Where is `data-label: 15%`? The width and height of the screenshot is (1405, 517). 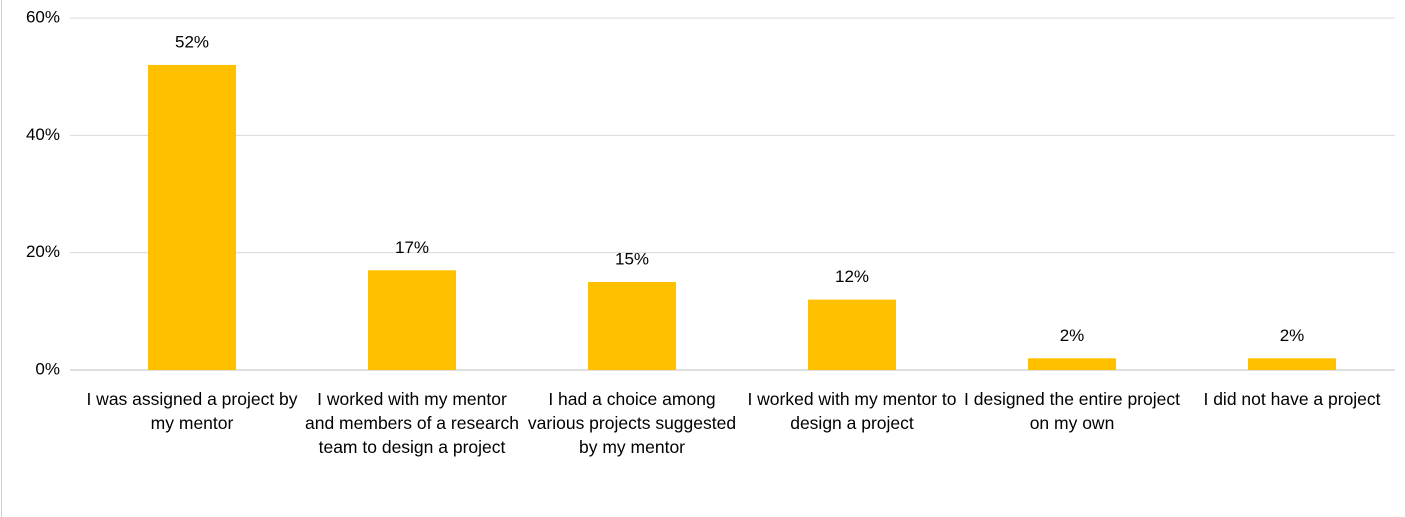
data-label: 15% is located at coordinates (632, 258).